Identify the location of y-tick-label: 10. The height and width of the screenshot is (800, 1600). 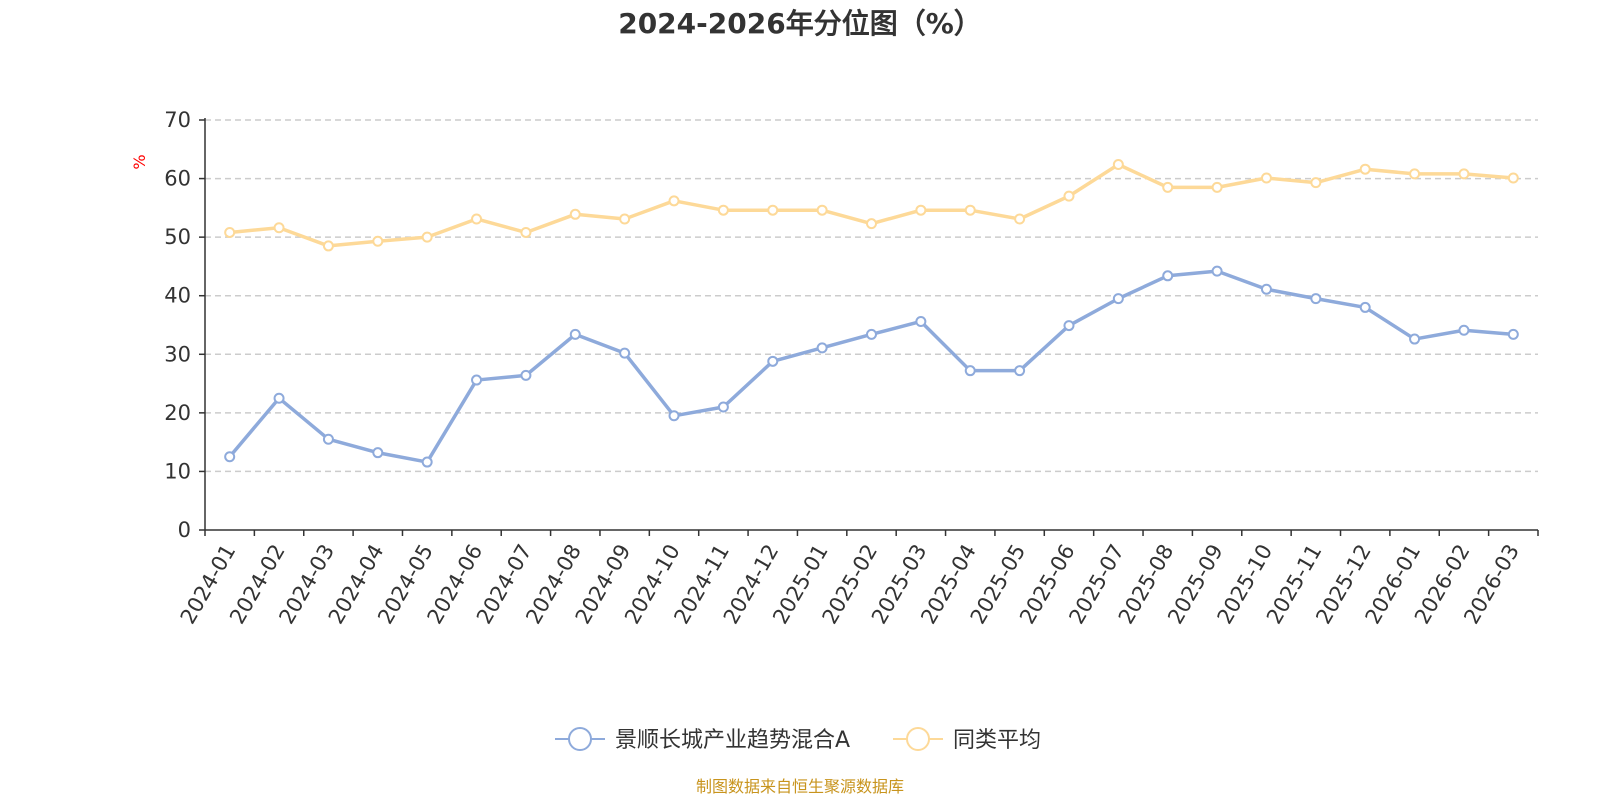
(177, 471).